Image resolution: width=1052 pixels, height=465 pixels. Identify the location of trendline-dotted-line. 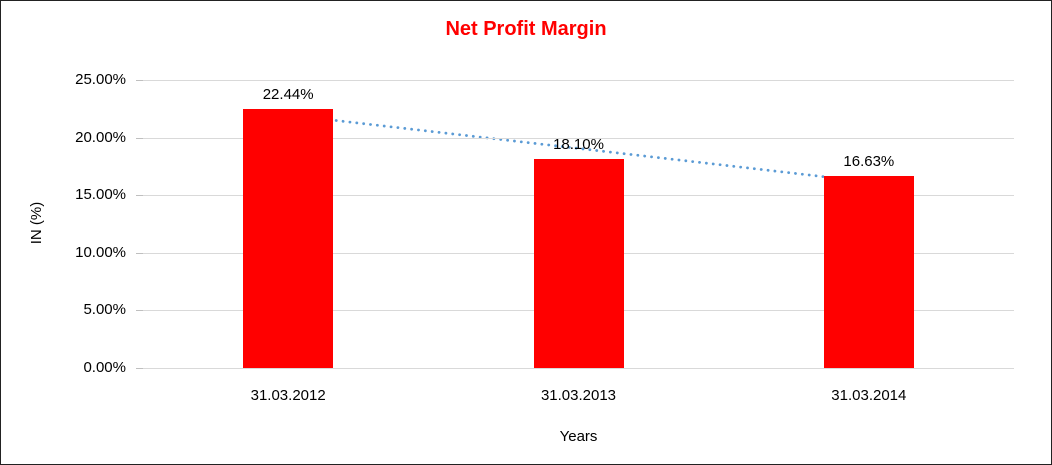
(578, 148).